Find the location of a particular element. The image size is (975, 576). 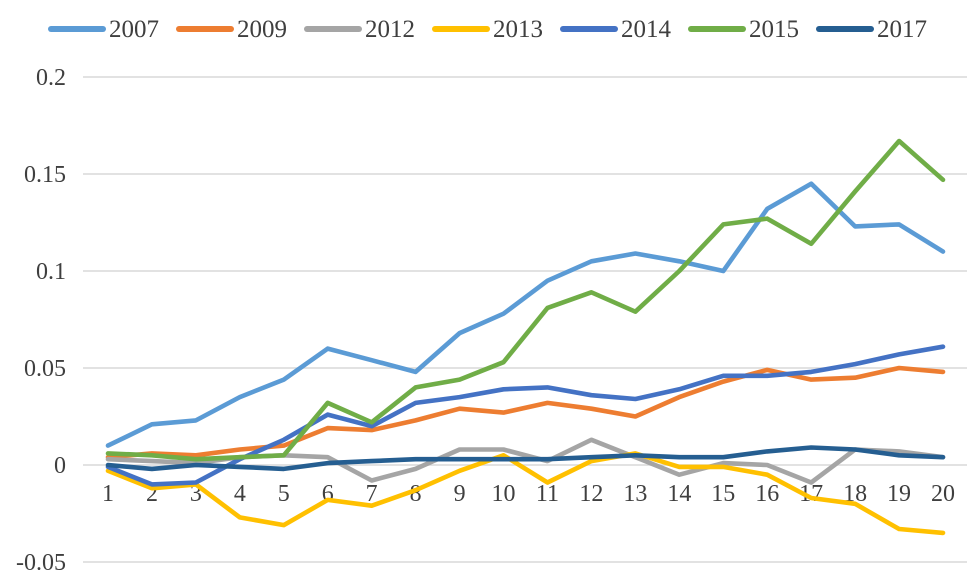

x-axis-tick-label: 5 is located at coordinates (284, 494).